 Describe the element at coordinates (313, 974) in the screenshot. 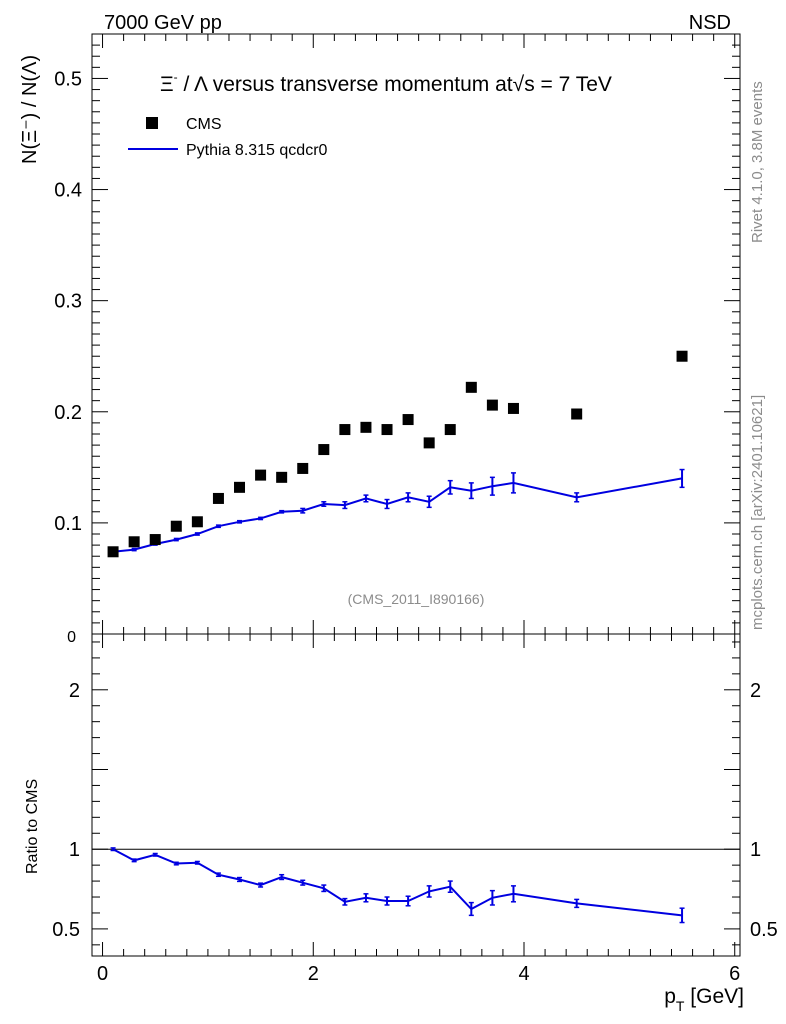

I see `x-tick-label: 2` at that location.